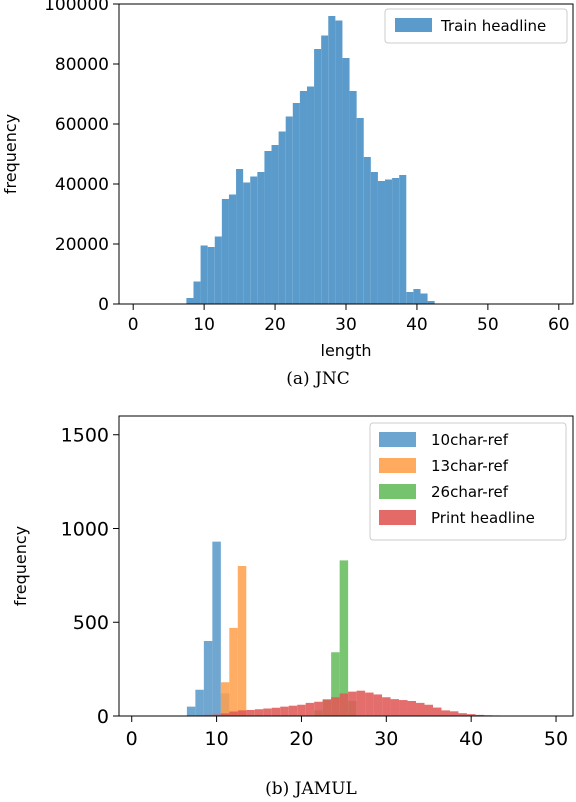 The image size is (576, 802). I want to click on chart-a-xlabel: length, so click(346, 350).